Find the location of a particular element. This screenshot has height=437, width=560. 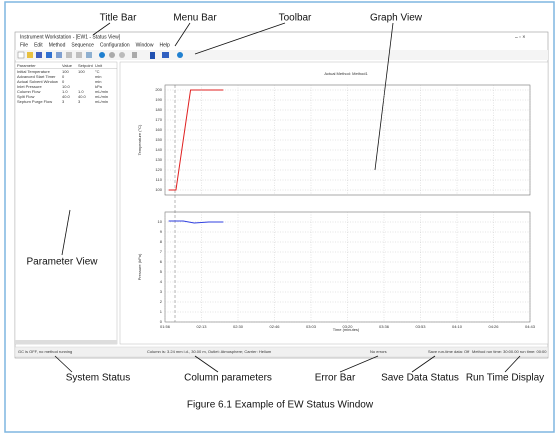

y-tick-label: 6 is located at coordinates (161, 261).